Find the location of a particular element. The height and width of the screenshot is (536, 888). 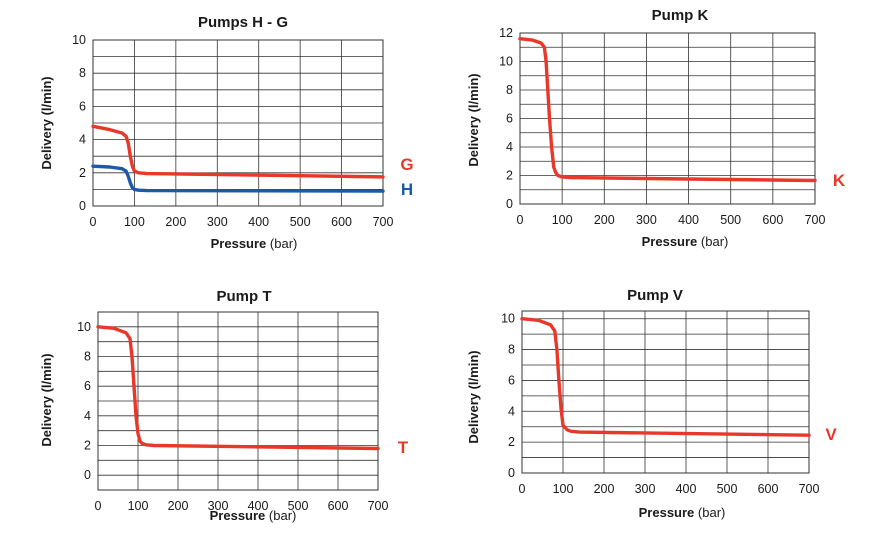

series-label-k: K is located at coordinates (839, 180).